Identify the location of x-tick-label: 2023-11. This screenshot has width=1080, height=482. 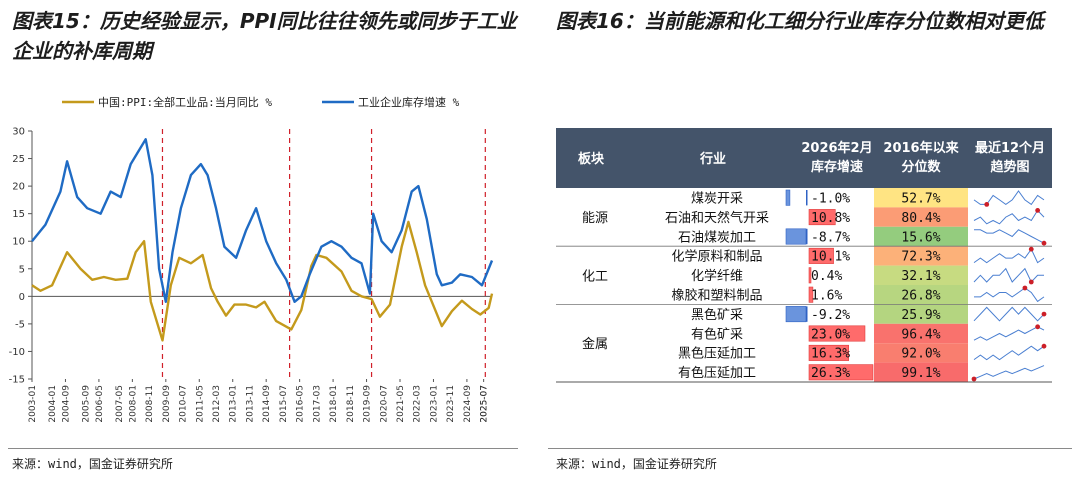
(451, 404).